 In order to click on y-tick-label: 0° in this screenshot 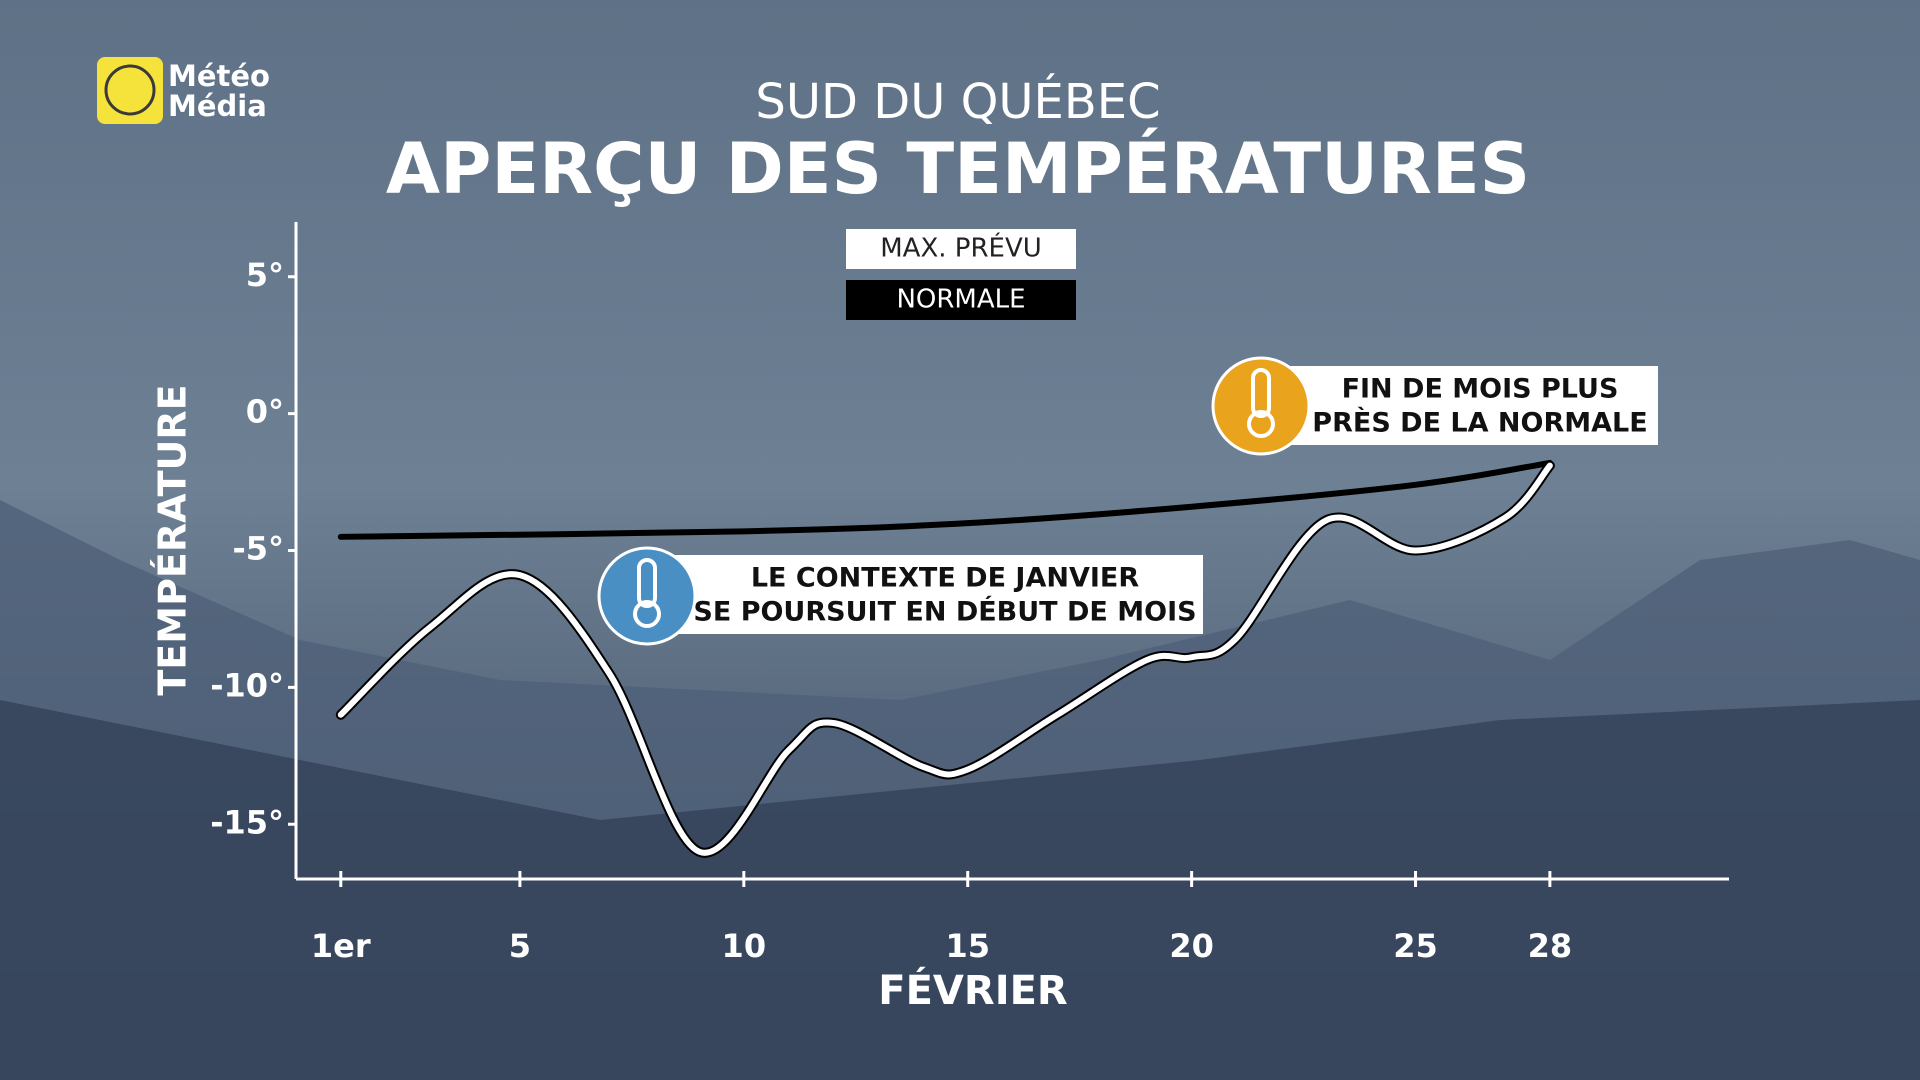, I will do `click(265, 412)`.